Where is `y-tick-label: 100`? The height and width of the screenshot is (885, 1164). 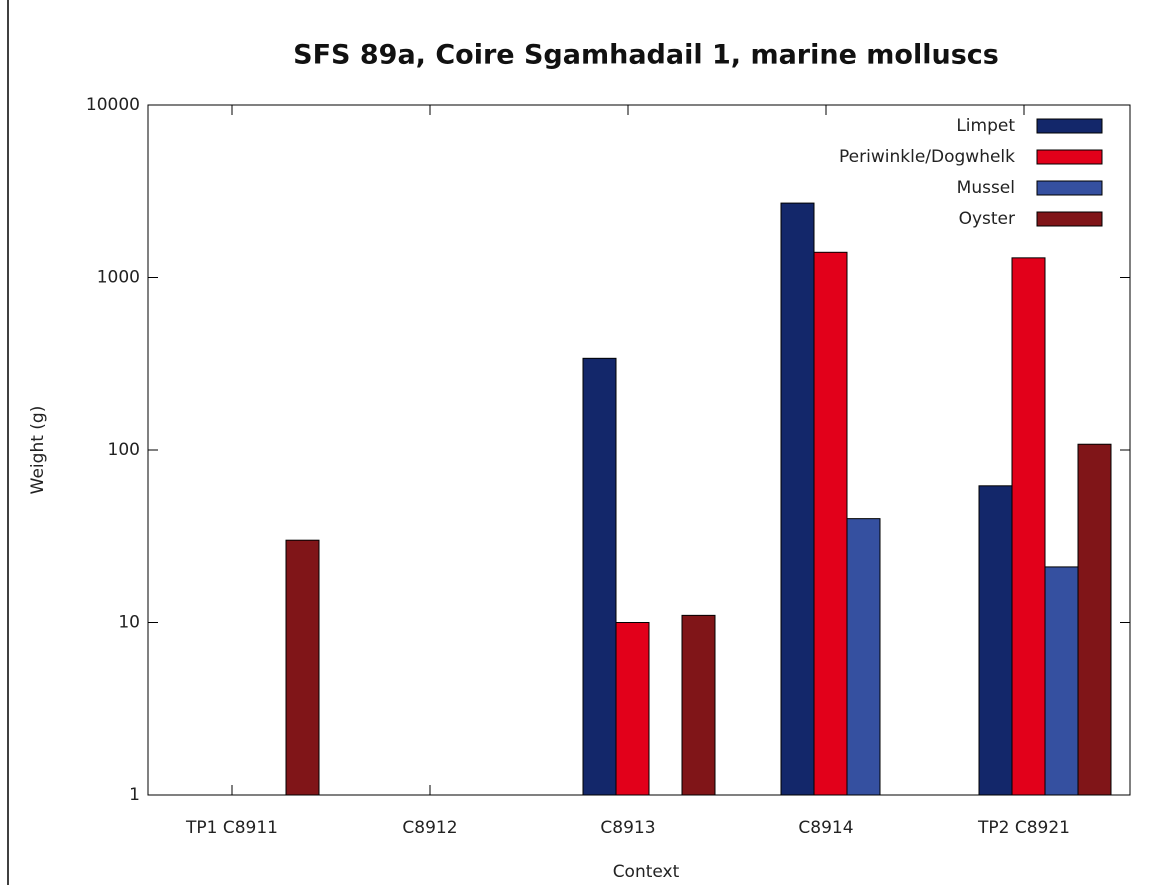
y-tick-label: 100 is located at coordinates (124, 450).